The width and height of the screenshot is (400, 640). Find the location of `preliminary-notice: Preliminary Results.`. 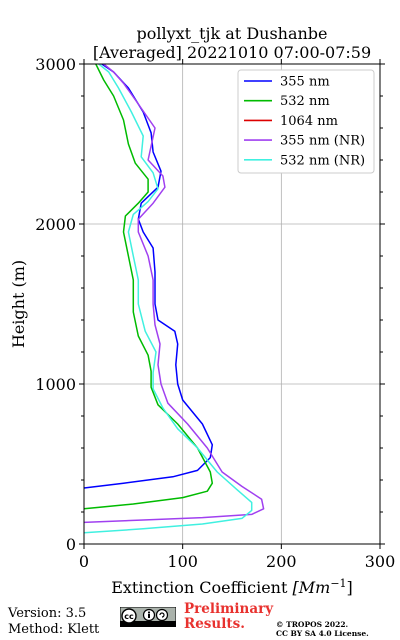

preliminary-notice: Preliminary Results. is located at coordinates (228, 617).